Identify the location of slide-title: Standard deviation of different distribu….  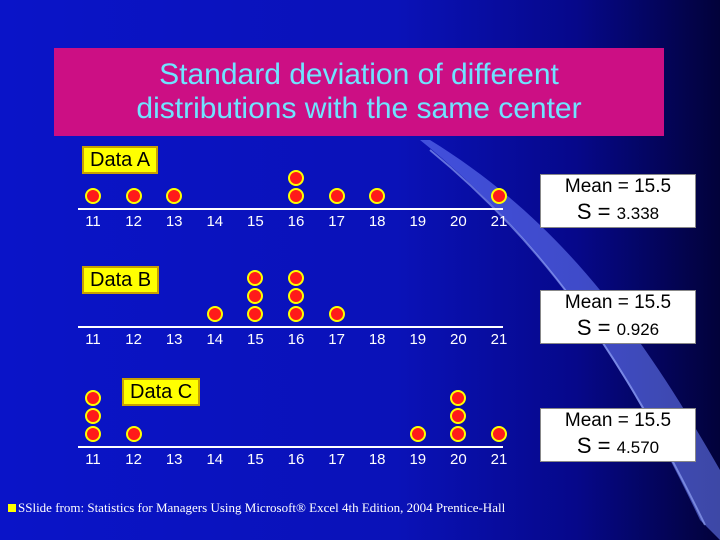
(359, 91).